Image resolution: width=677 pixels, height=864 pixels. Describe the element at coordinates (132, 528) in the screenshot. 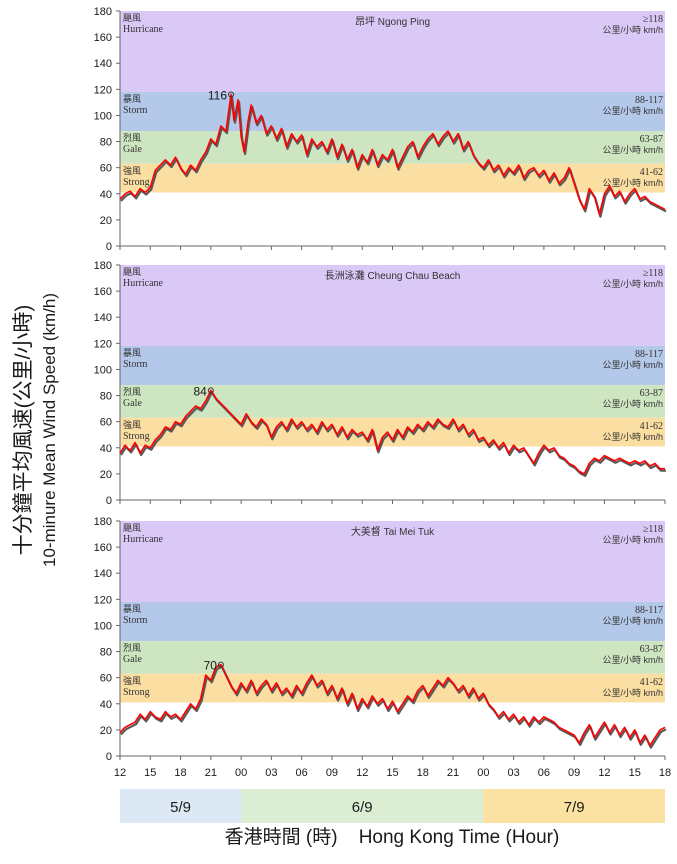

I see `band-label-zh: 颶風` at that location.